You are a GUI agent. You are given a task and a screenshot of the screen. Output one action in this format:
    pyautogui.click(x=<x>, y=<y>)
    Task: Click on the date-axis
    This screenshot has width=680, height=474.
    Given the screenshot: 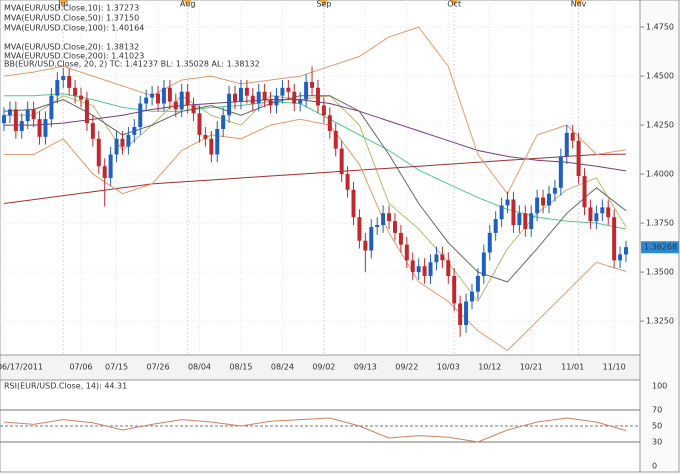 What is the action you would take?
    pyautogui.click(x=320, y=367)
    